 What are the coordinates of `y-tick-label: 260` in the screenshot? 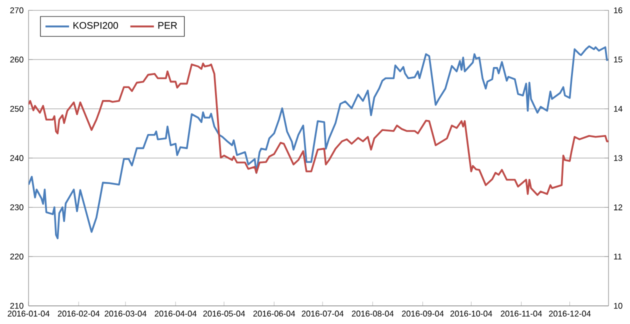 It's located at (17, 59).